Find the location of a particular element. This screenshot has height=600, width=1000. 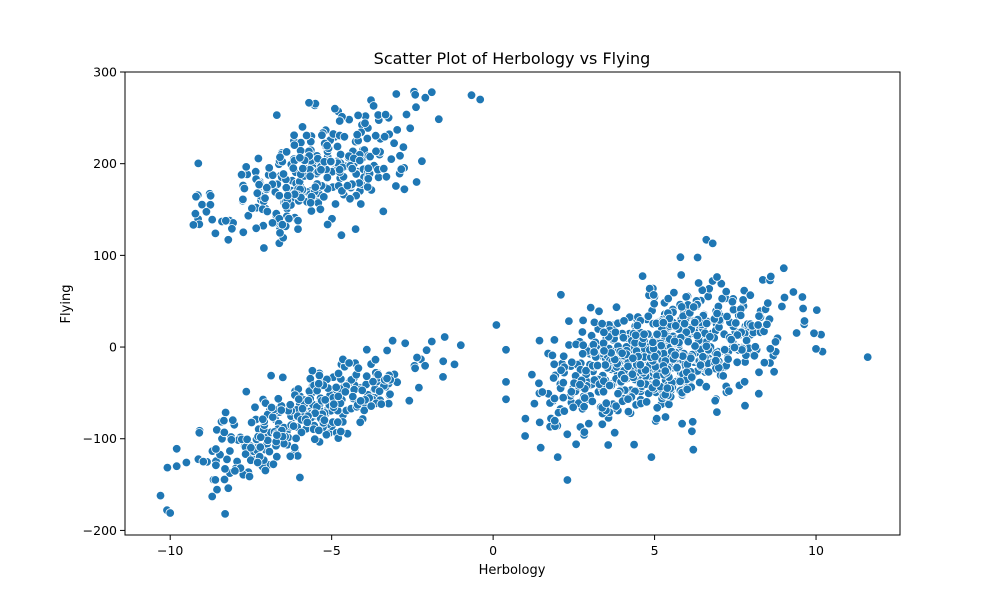

x-axis-ticks: −10 −5 0 5 10 is located at coordinates (490, 546).